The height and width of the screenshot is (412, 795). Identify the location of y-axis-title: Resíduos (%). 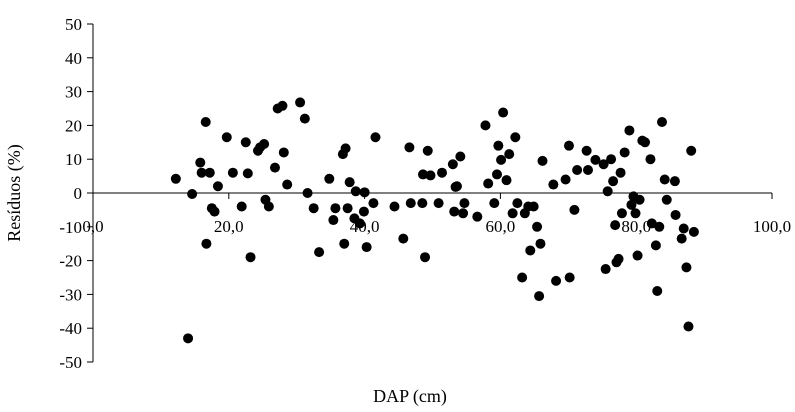
(14, 193).